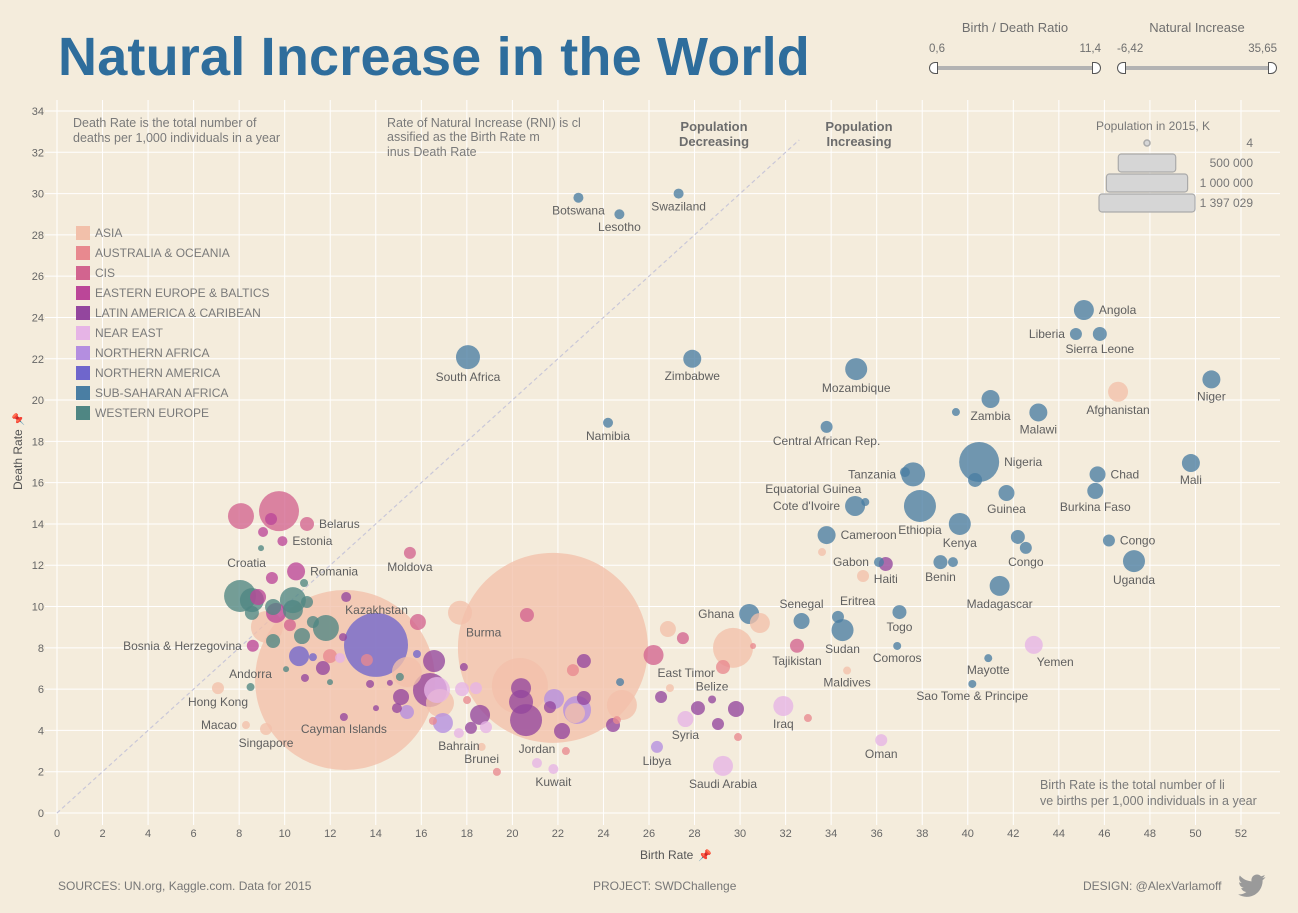 The width and height of the screenshot is (1298, 913). What do you see at coordinates (619, 214) in the screenshot?
I see `bubble-lesotho` at bounding box center [619, 214].